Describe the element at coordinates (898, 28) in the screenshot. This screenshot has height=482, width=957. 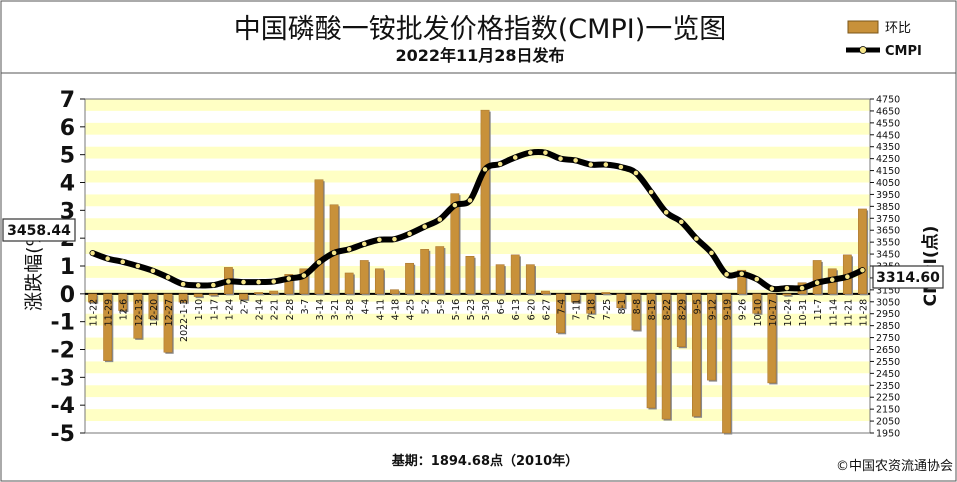
I see `legend-bar-label: 环比` at that location.